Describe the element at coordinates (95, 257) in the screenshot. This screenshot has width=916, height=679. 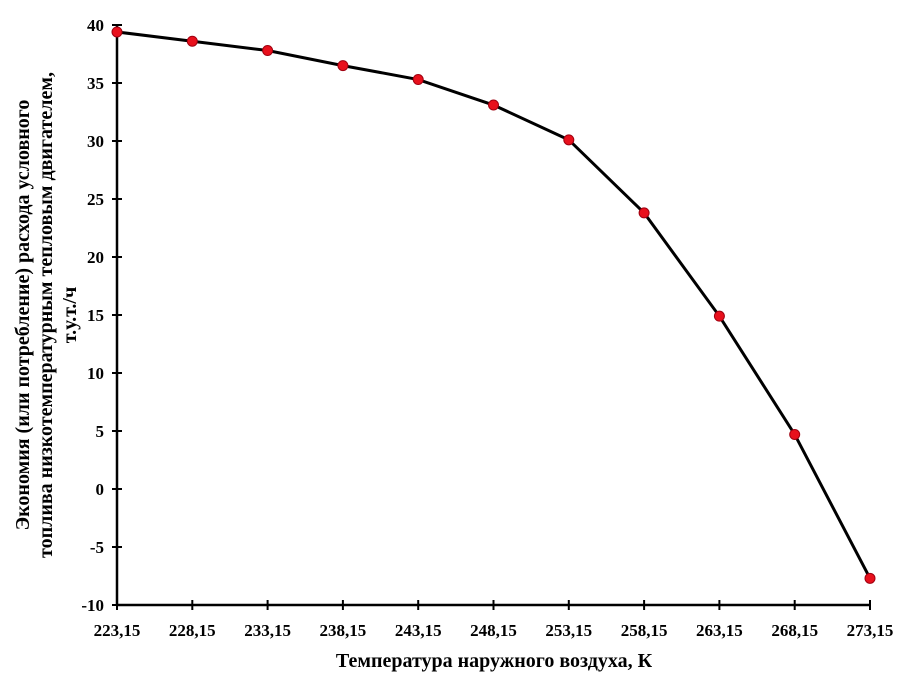
I see `y-tick-label: 20` at that location.